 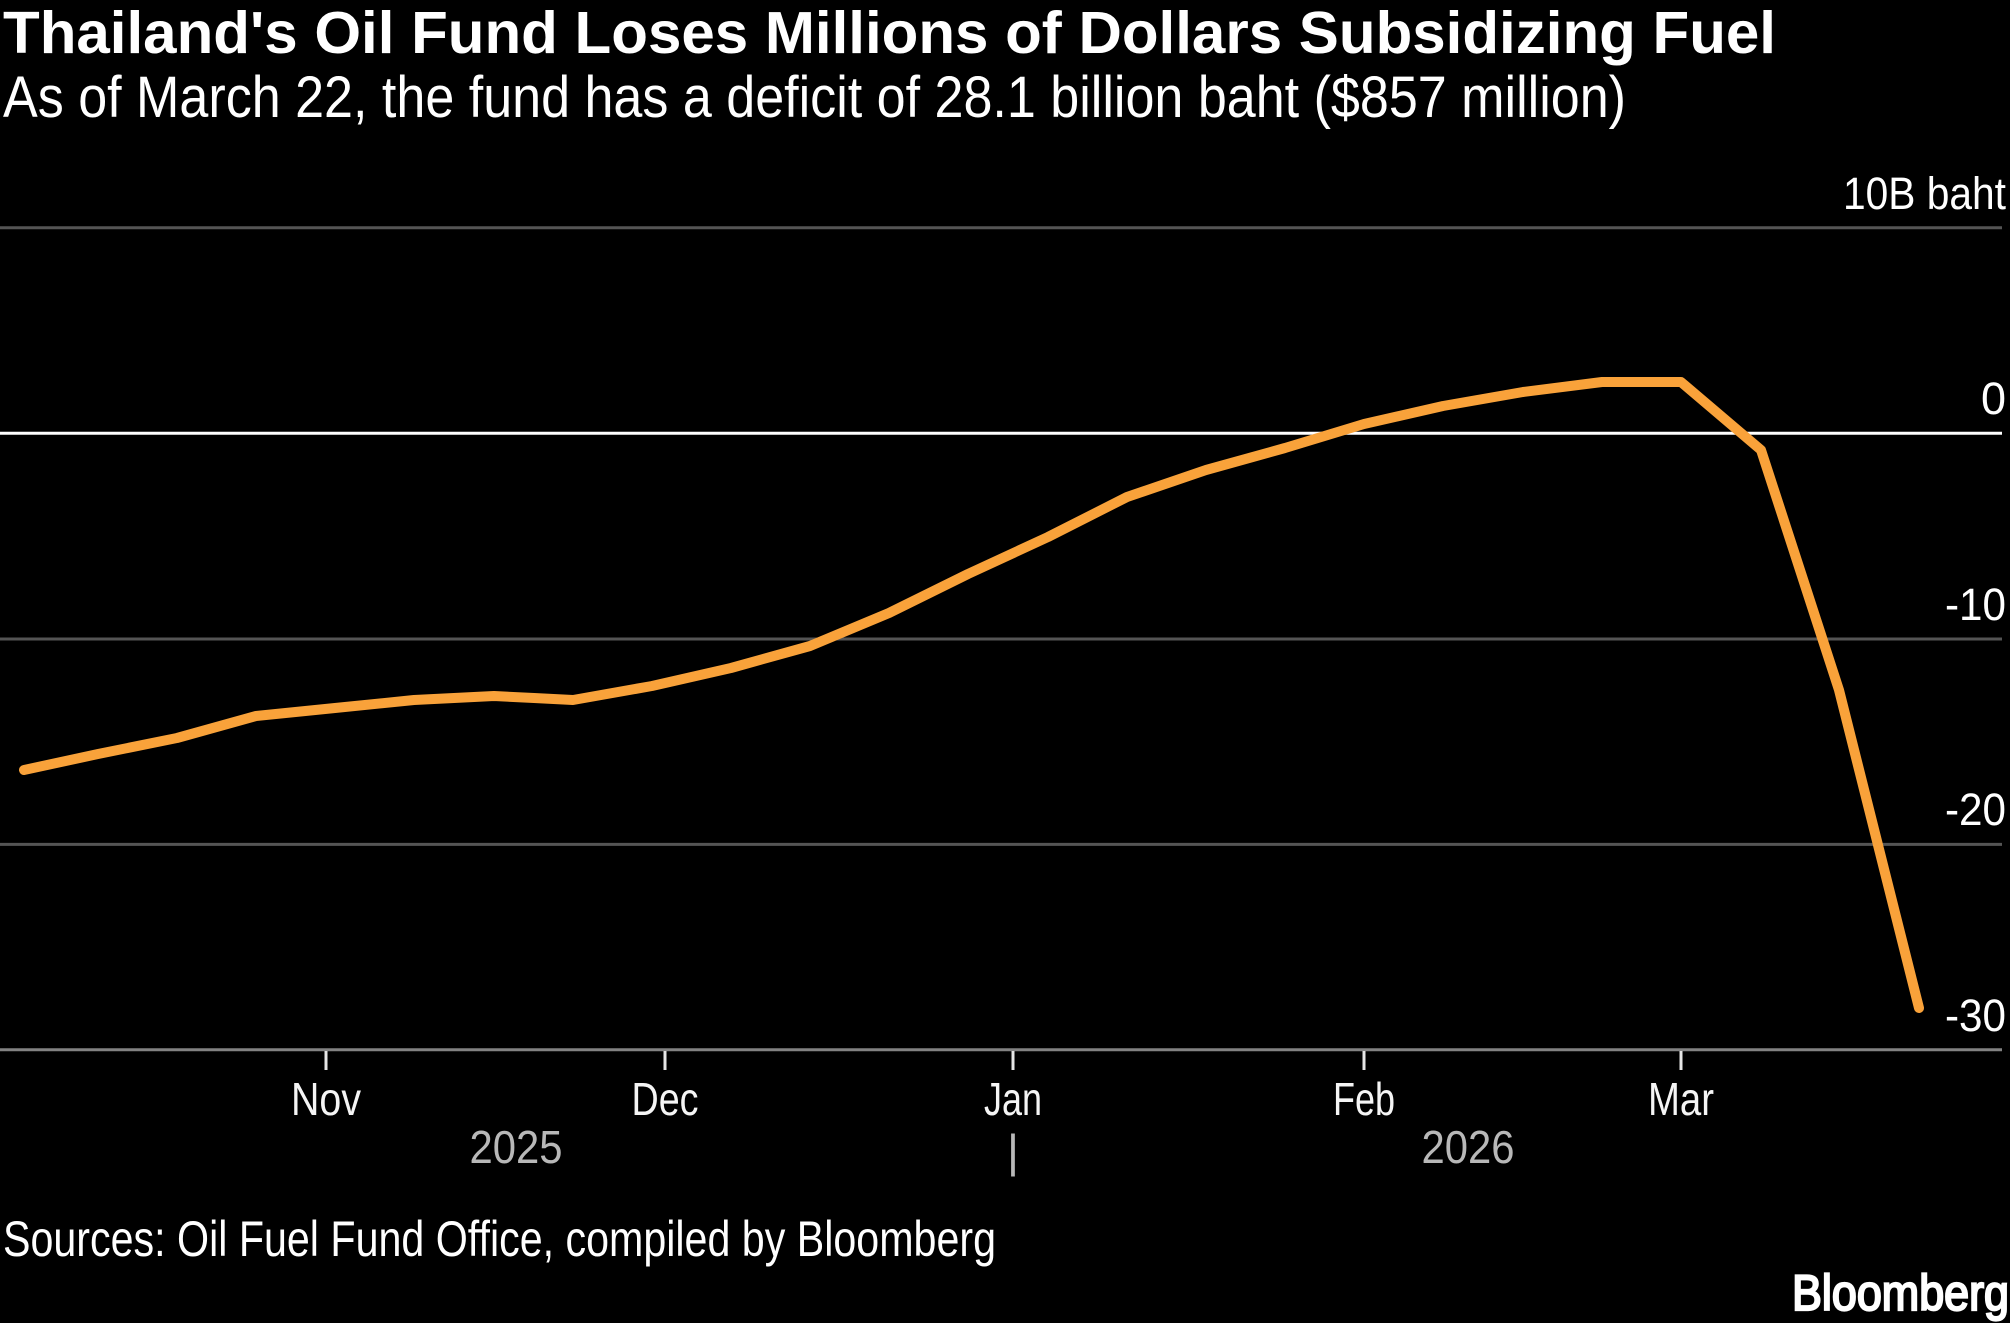 What do you see at coordinates (1468, 1147) in the screenshot?
I see `svg-text: 2026` at bounding box center [1468, 1147].